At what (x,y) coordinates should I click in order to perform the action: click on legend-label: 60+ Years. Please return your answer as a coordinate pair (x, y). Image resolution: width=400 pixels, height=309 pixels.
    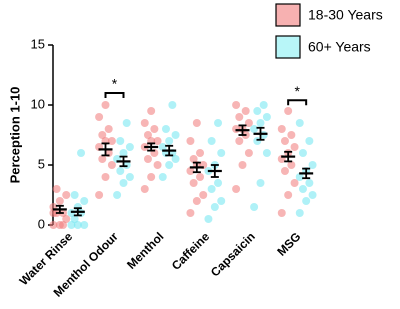
    Looking at the image, I should click on (339, 47).